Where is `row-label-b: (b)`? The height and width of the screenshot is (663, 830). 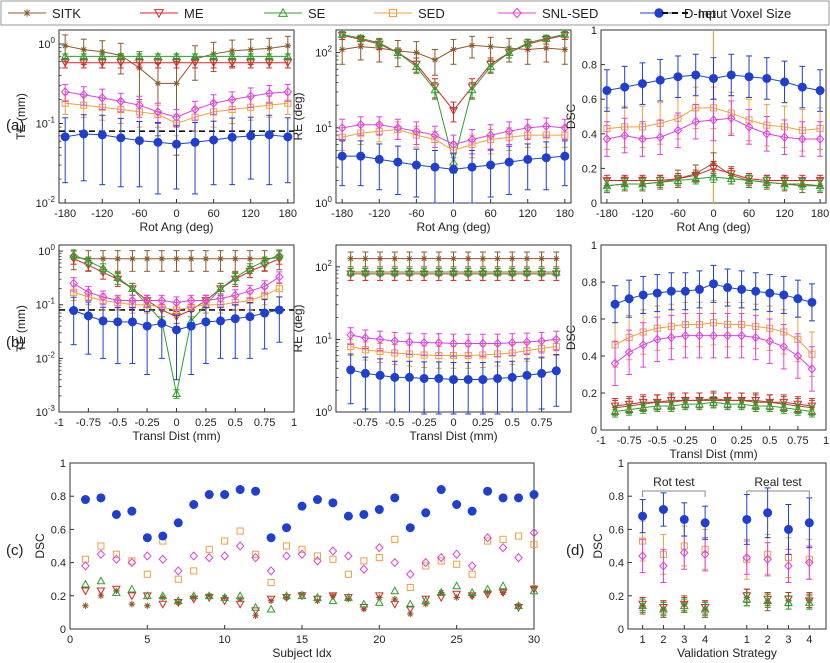
row-label-b: (b) is located at coordinates (15, 342).